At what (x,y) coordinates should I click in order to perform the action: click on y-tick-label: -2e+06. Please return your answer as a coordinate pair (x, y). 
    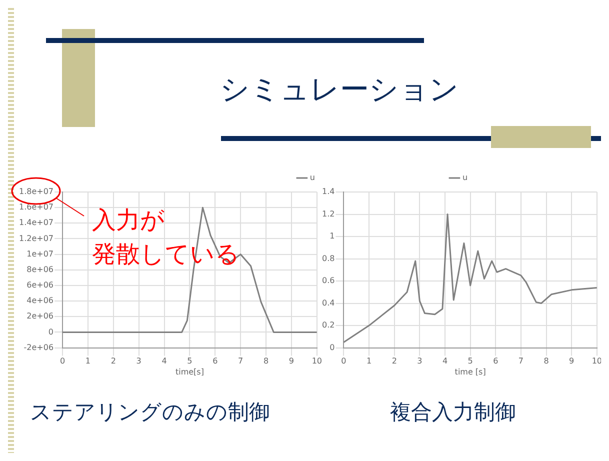
    Looking at the image, I should click on (39, 347).